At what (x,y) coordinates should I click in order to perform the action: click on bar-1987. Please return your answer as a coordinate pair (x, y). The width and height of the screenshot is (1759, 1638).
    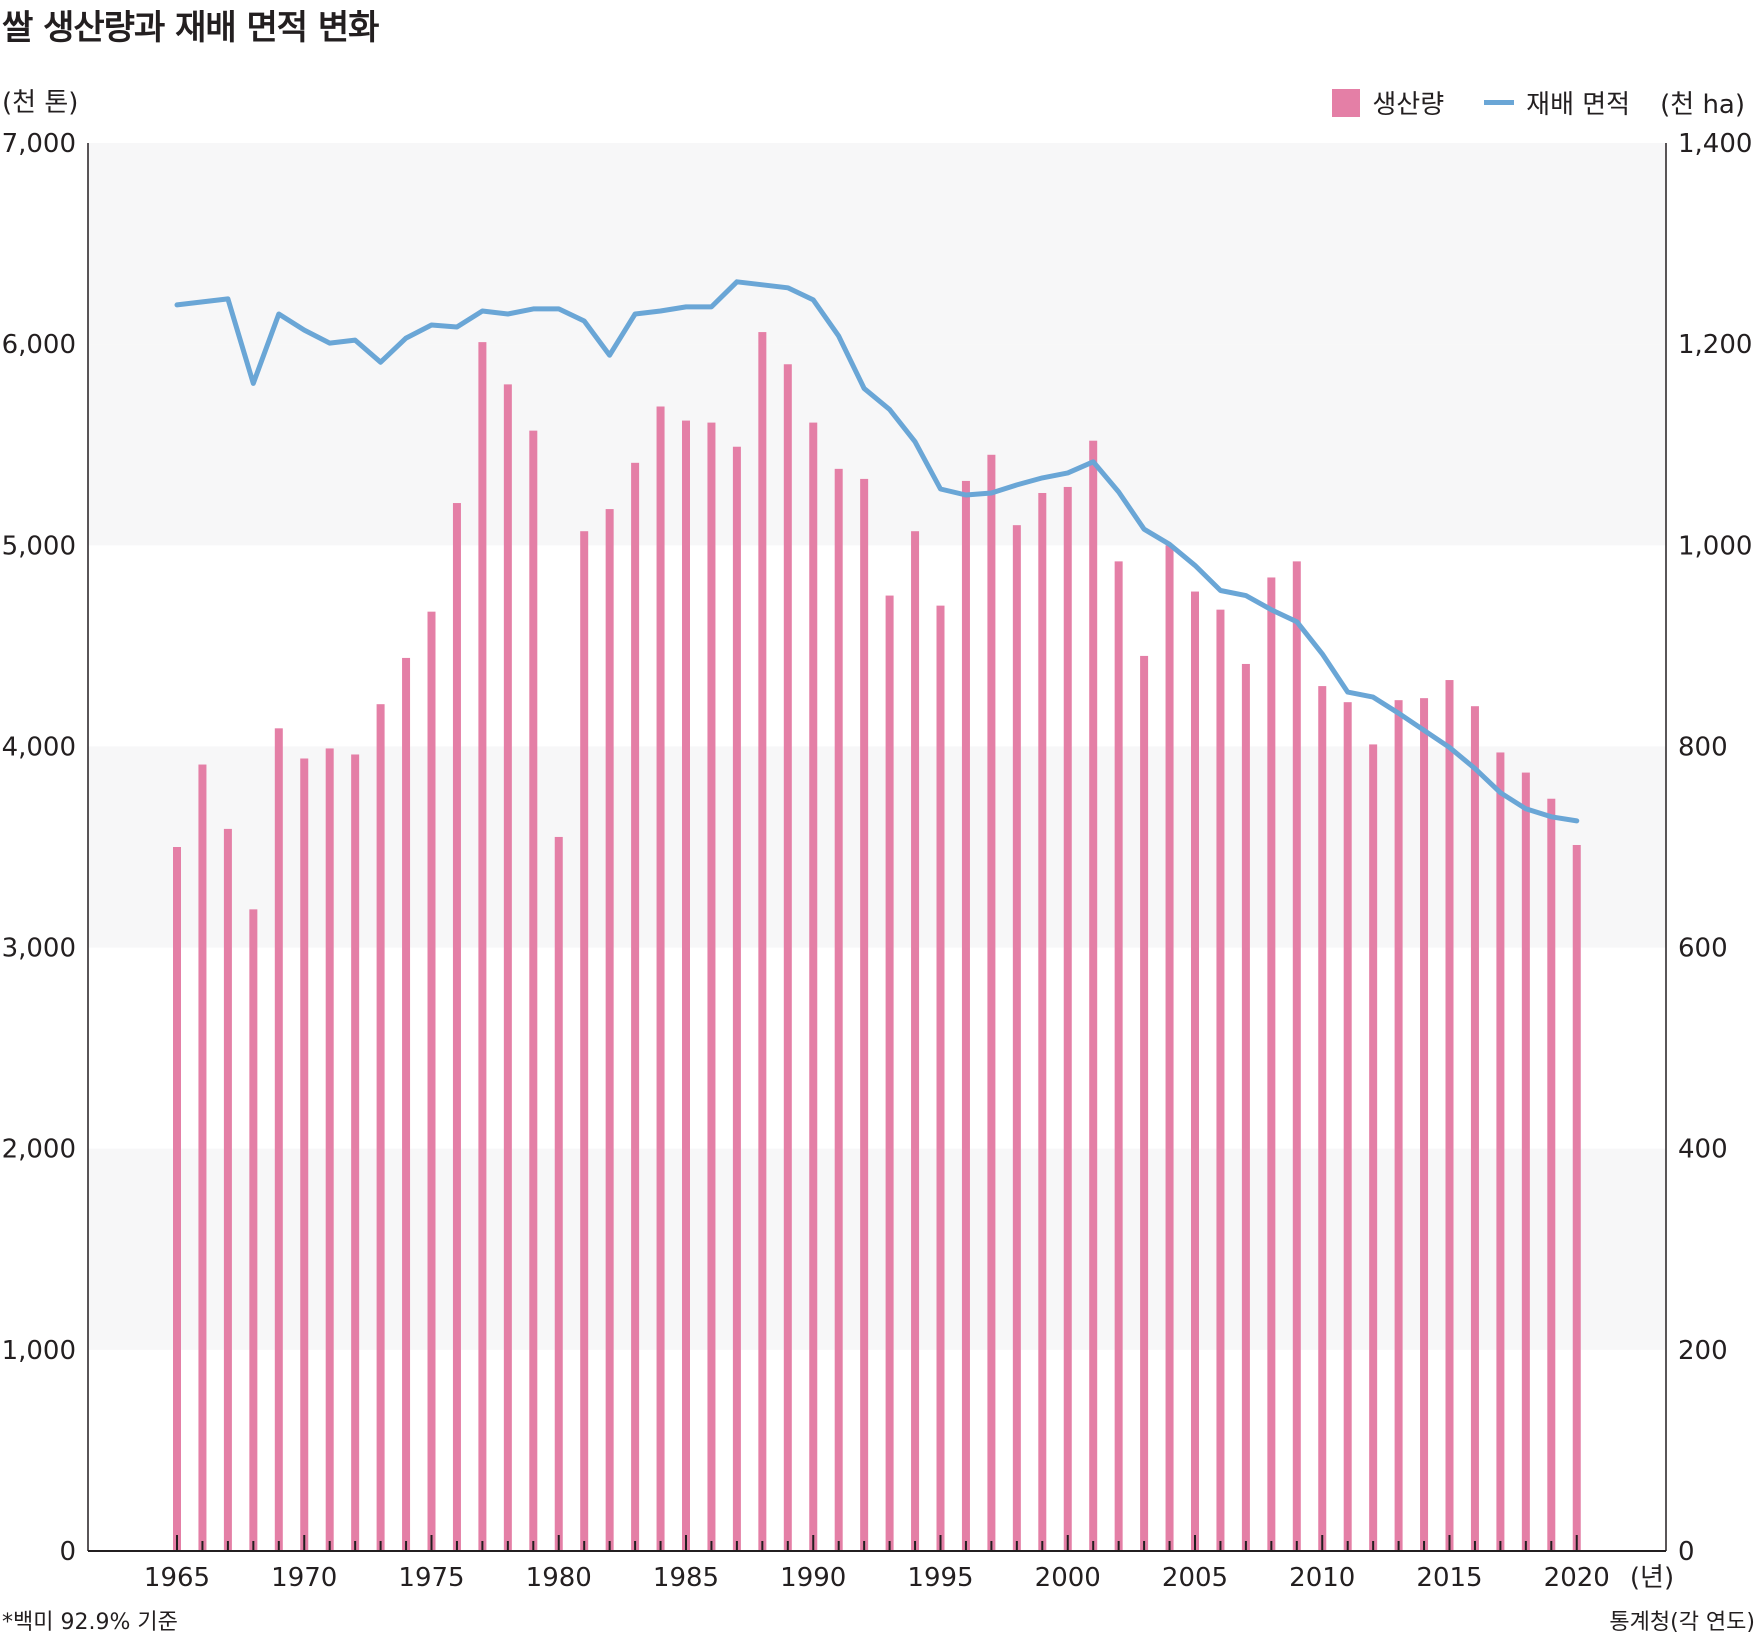
    Looking at the image, I should click on (736, 998).